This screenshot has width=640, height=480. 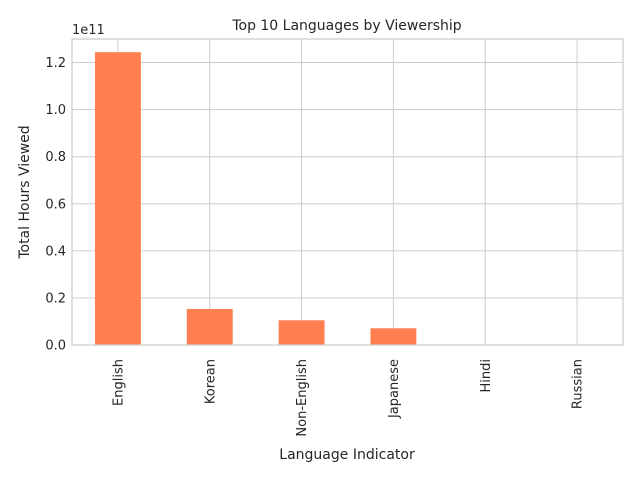 What do you see at coordinates (394, 389) in the screenshot?
I see `x-tick-label: Japanese` at bounding box center [394, 389].